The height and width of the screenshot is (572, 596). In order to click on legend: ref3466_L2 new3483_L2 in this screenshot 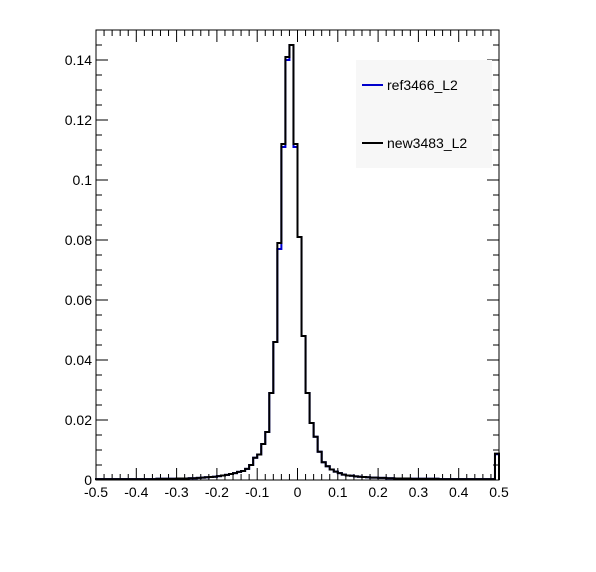, I will do `click(424, 114)`.